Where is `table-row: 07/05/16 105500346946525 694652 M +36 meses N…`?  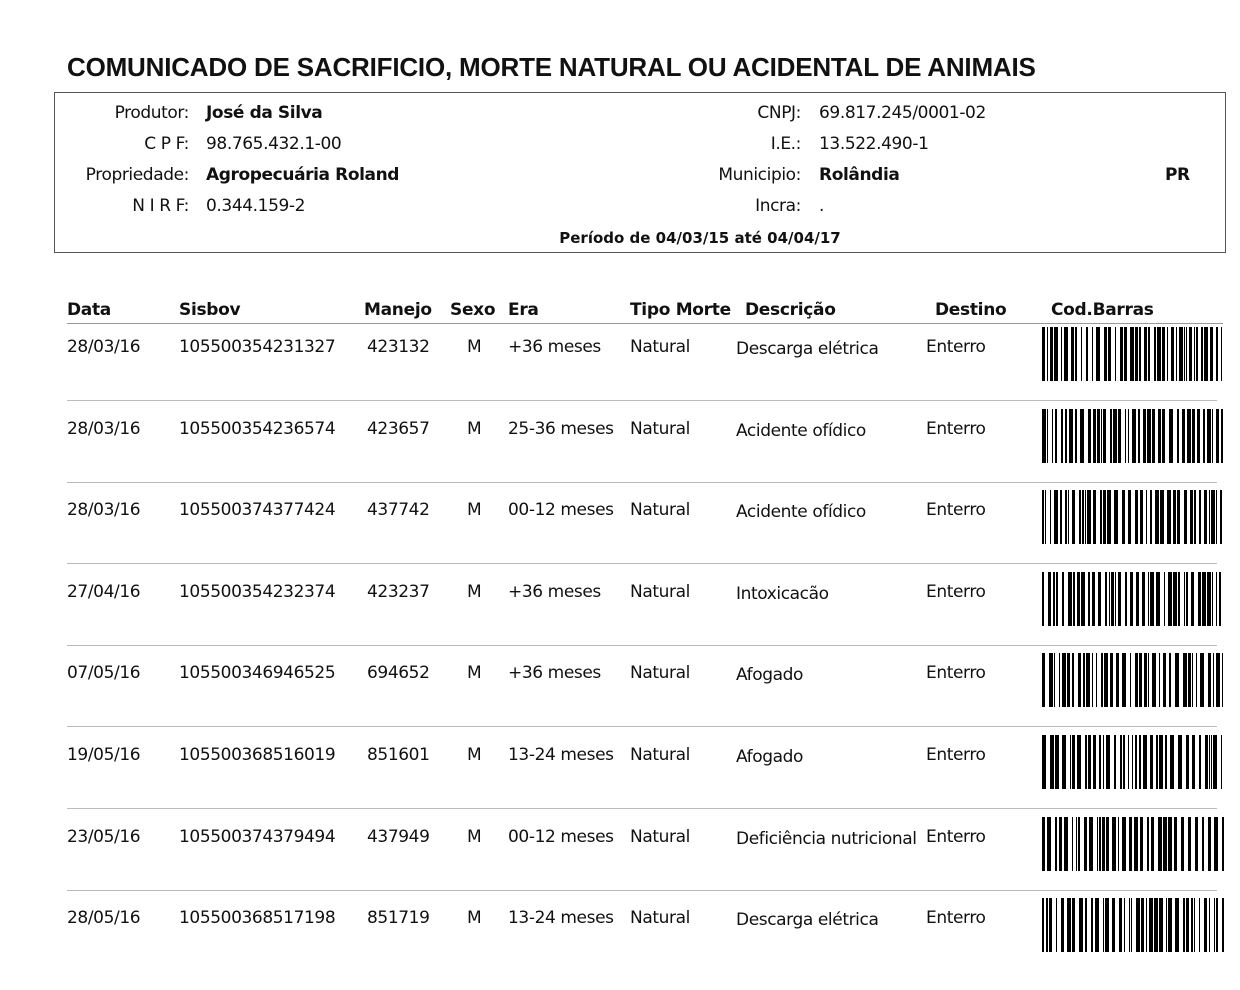 table-row: 07/05/16 105500346946525 694652 M +36 meses N… is located at coordinates (620, 699).